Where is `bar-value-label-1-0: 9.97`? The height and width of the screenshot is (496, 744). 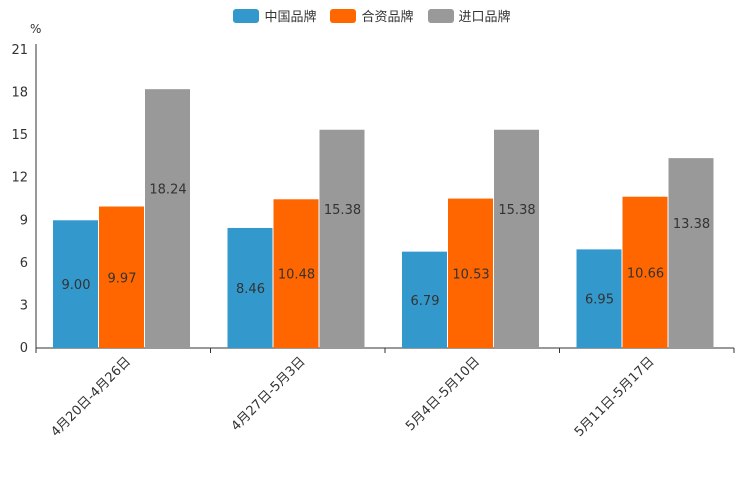 bar-value-label-1-0: 9.97 is located at coordinates (122, 278).